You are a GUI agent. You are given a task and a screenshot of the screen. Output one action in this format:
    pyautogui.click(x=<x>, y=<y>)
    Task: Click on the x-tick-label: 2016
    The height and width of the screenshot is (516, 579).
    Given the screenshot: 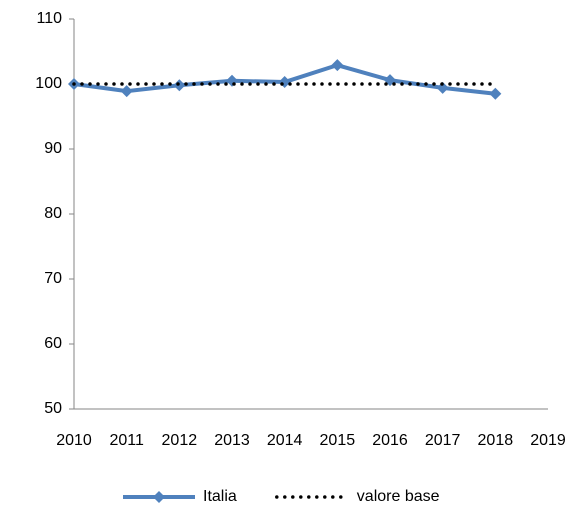 What is the action you would take?
    pyautogui.click(x=390, y=440)
    